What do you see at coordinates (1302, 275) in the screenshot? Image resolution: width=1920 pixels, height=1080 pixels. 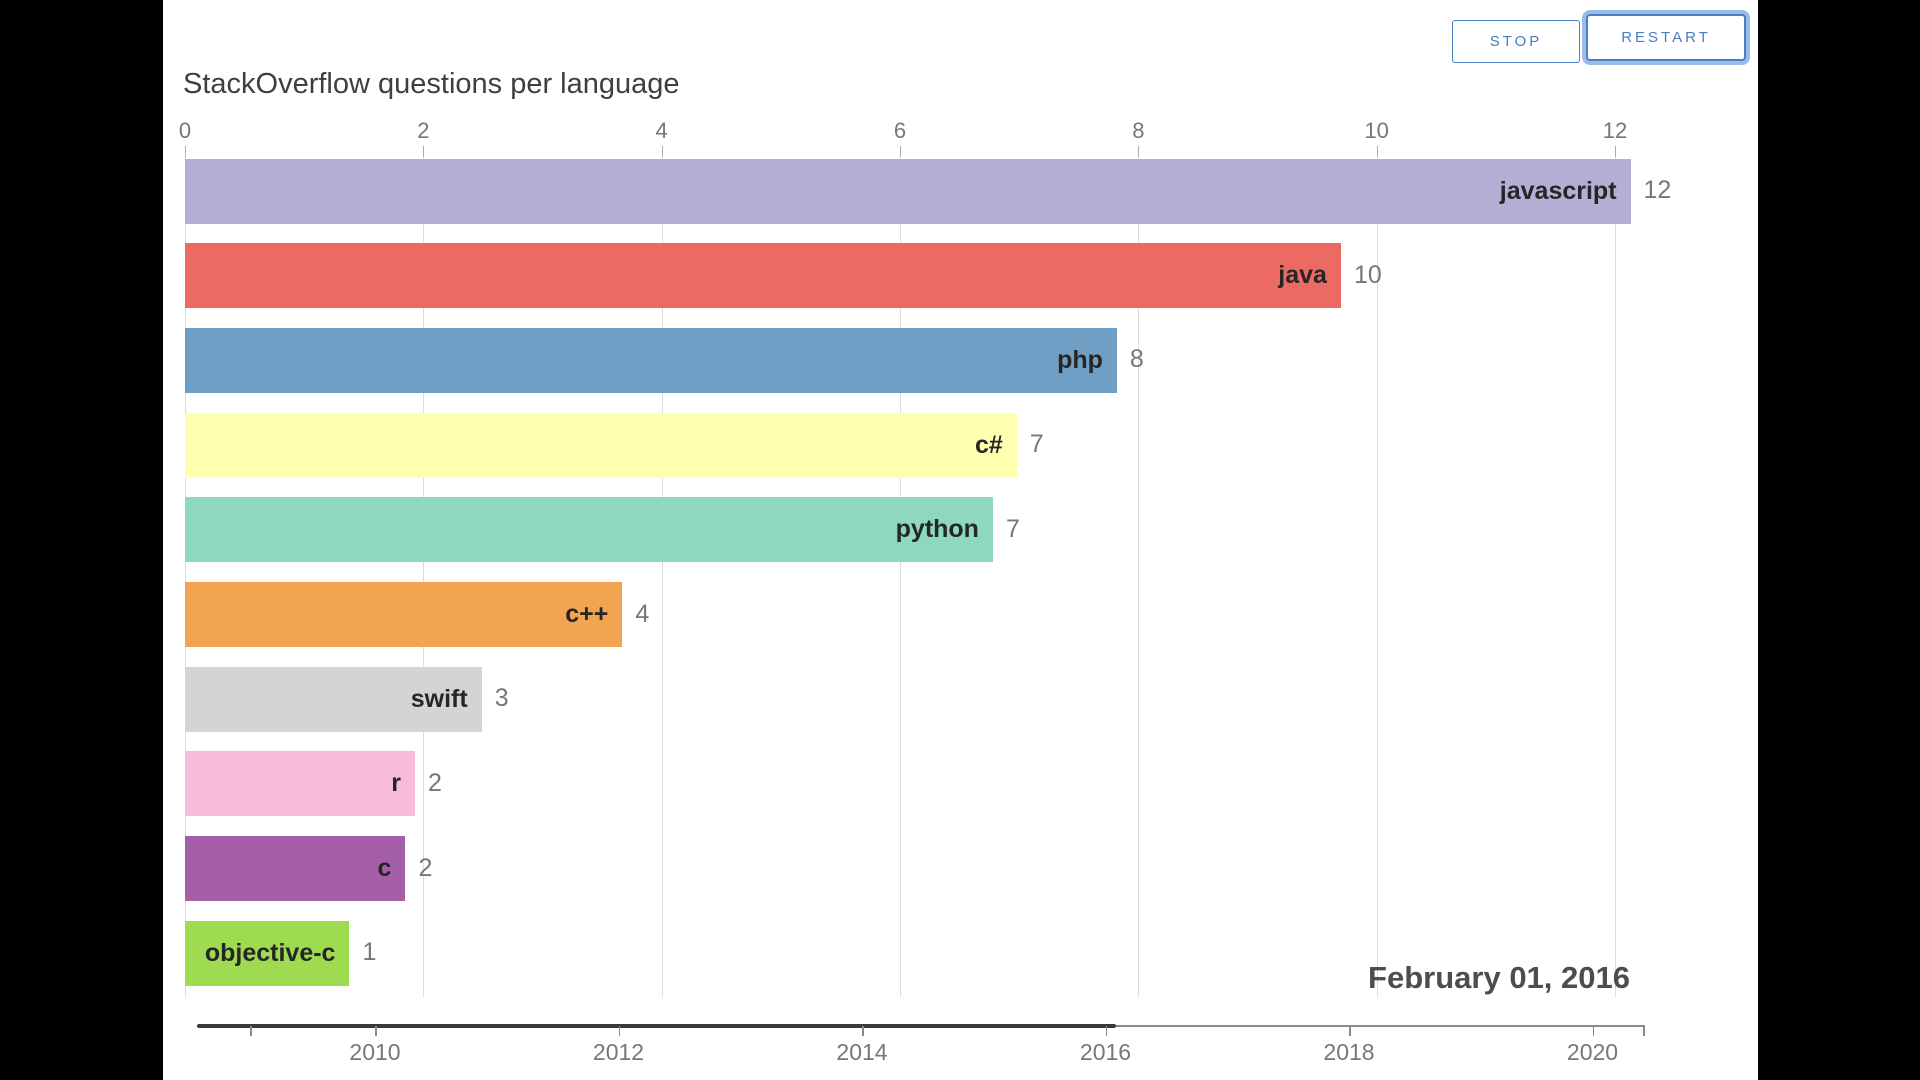 I see `bar-label: java` at bounding box center [1302, 275].